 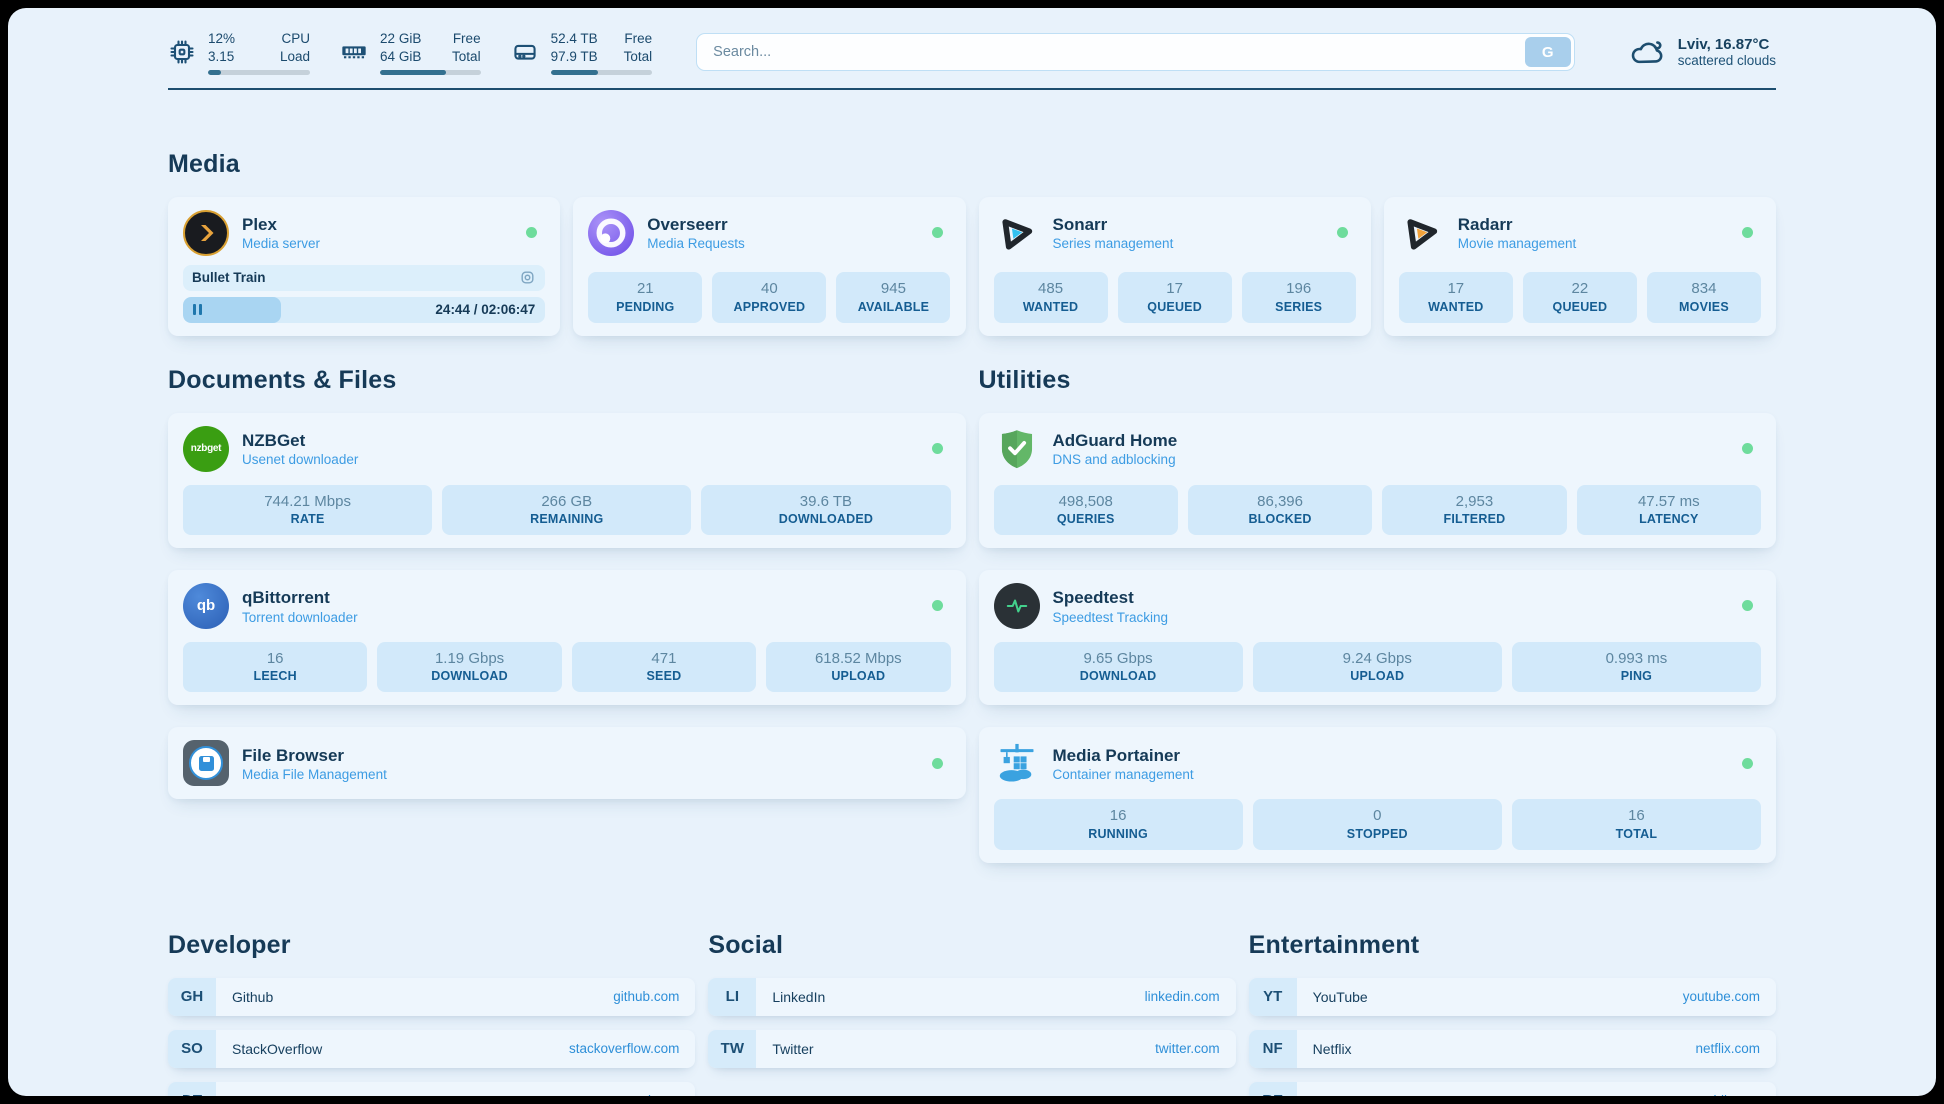 I want to click on service-link-adguard: AdGuard Home DNS and adblocking, so click(x=1378, y=449).